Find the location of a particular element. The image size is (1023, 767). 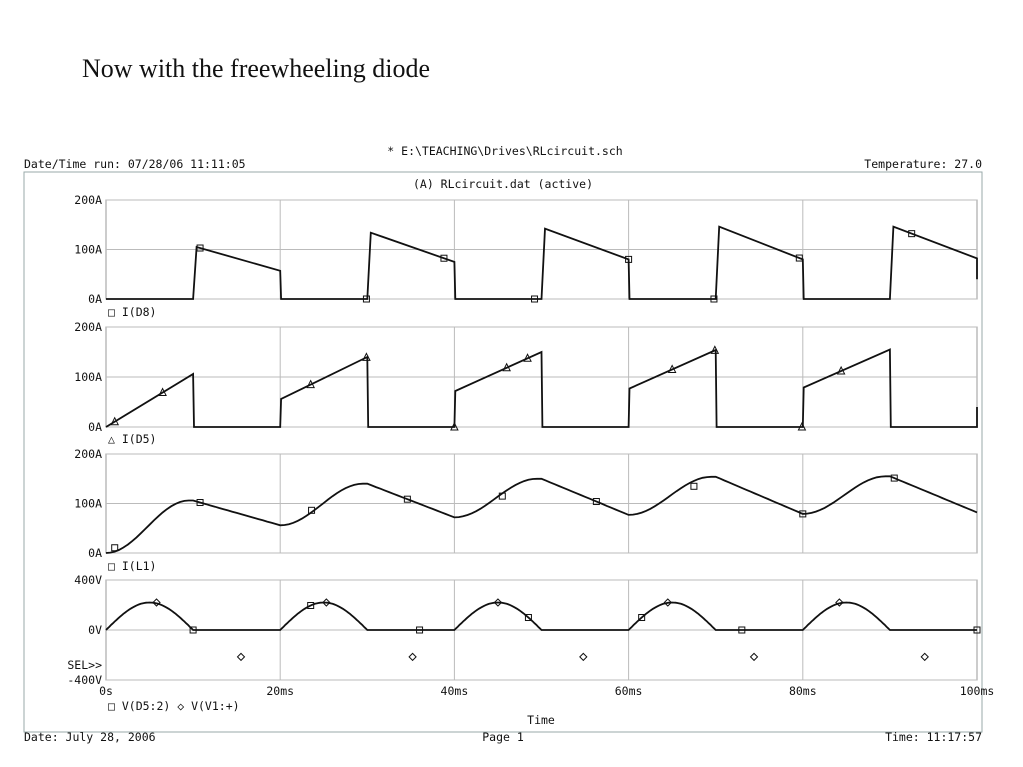

temperature: Temperature: 27.0 is located at coordinates (923, 164).